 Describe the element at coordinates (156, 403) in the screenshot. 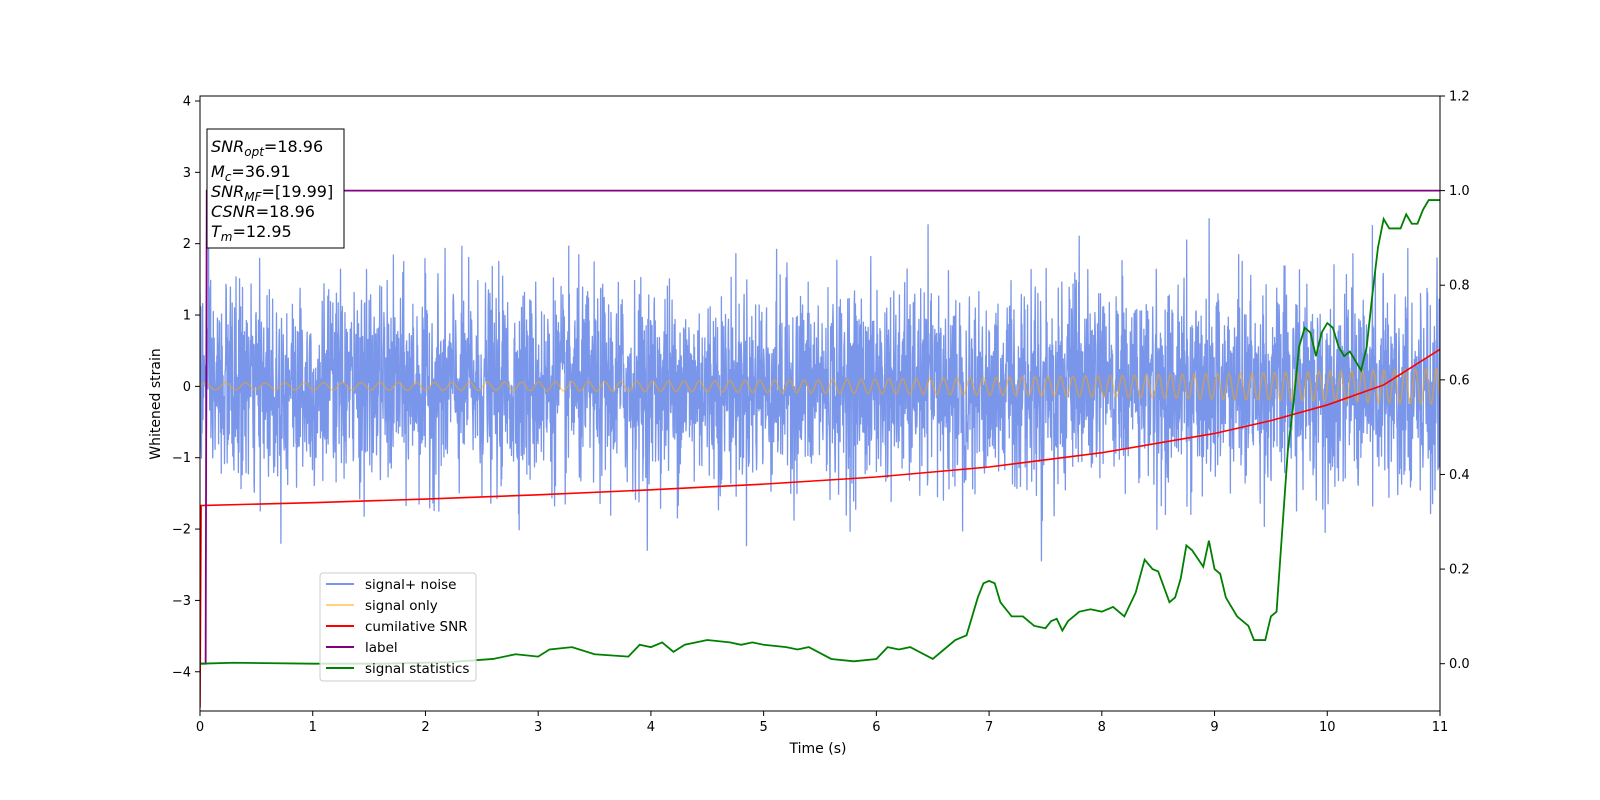

I see `y-axis-label: Whitened strain` at that location.